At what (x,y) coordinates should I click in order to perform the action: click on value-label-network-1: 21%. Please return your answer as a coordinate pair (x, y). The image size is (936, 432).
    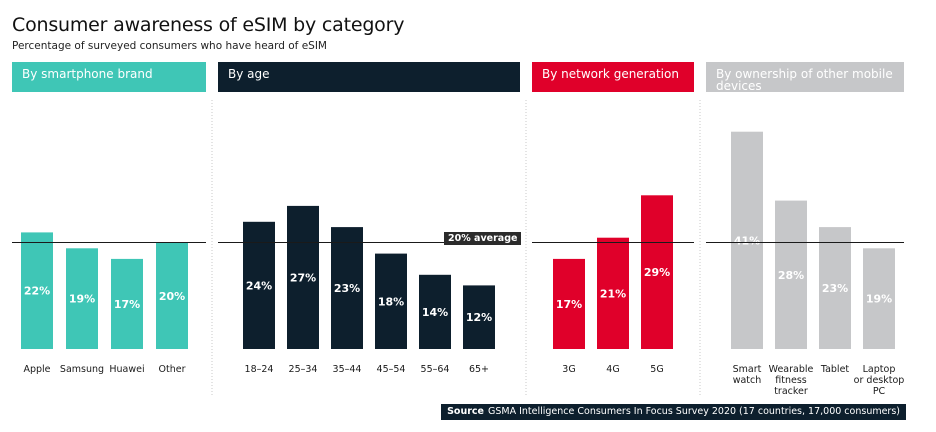
    Looking at the image, I should click on (613, 293).